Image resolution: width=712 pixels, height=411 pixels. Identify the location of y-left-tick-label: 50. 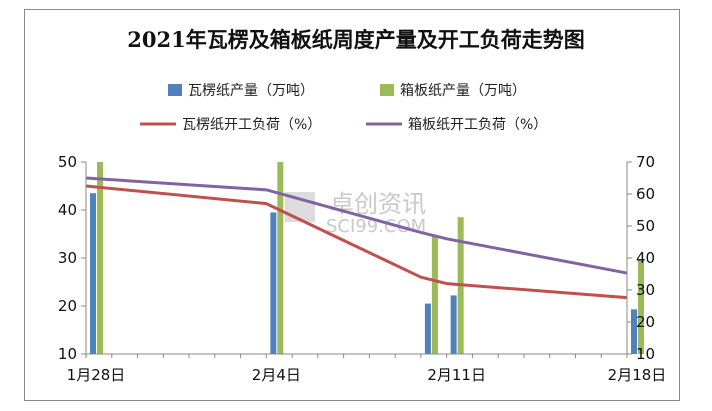
(67, 162).